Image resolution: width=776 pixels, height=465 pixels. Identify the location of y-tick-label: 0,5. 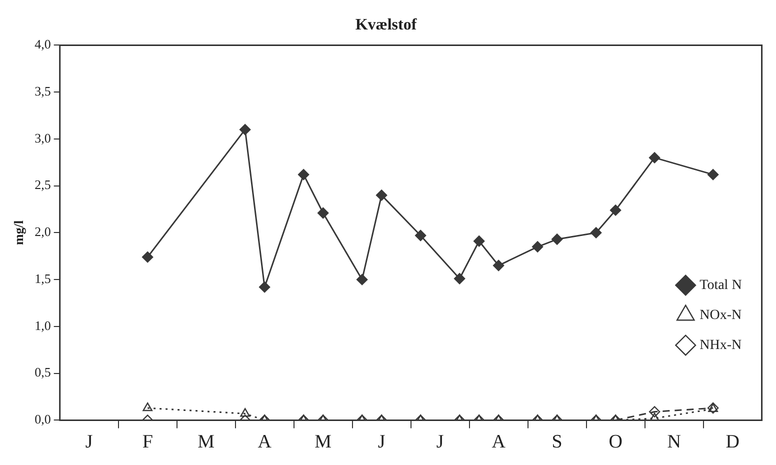
(42, 372).